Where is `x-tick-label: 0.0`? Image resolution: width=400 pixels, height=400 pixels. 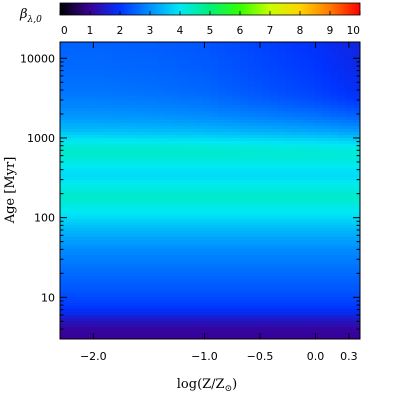 x-tick-label: 0.0 is located at coordinates (316, 356).